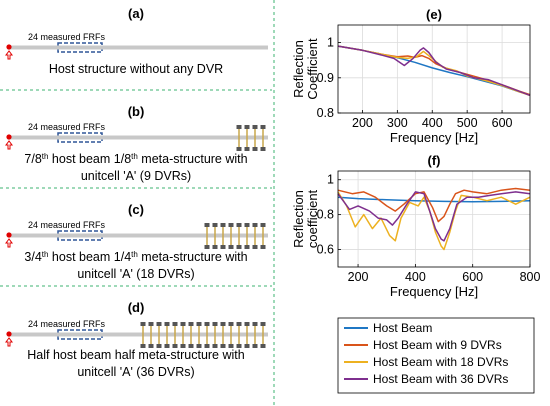 The image size is (550, 406). Describe the element at coordinates (437, 345) in the screenshot. I see `legend-label: Host Beam with 9 DVRs` at that location.